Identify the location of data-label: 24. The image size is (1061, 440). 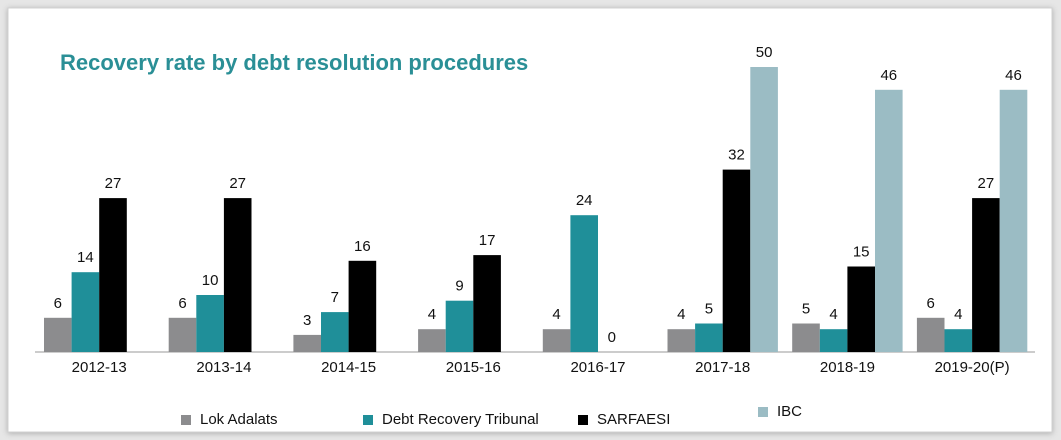
(584, 200).